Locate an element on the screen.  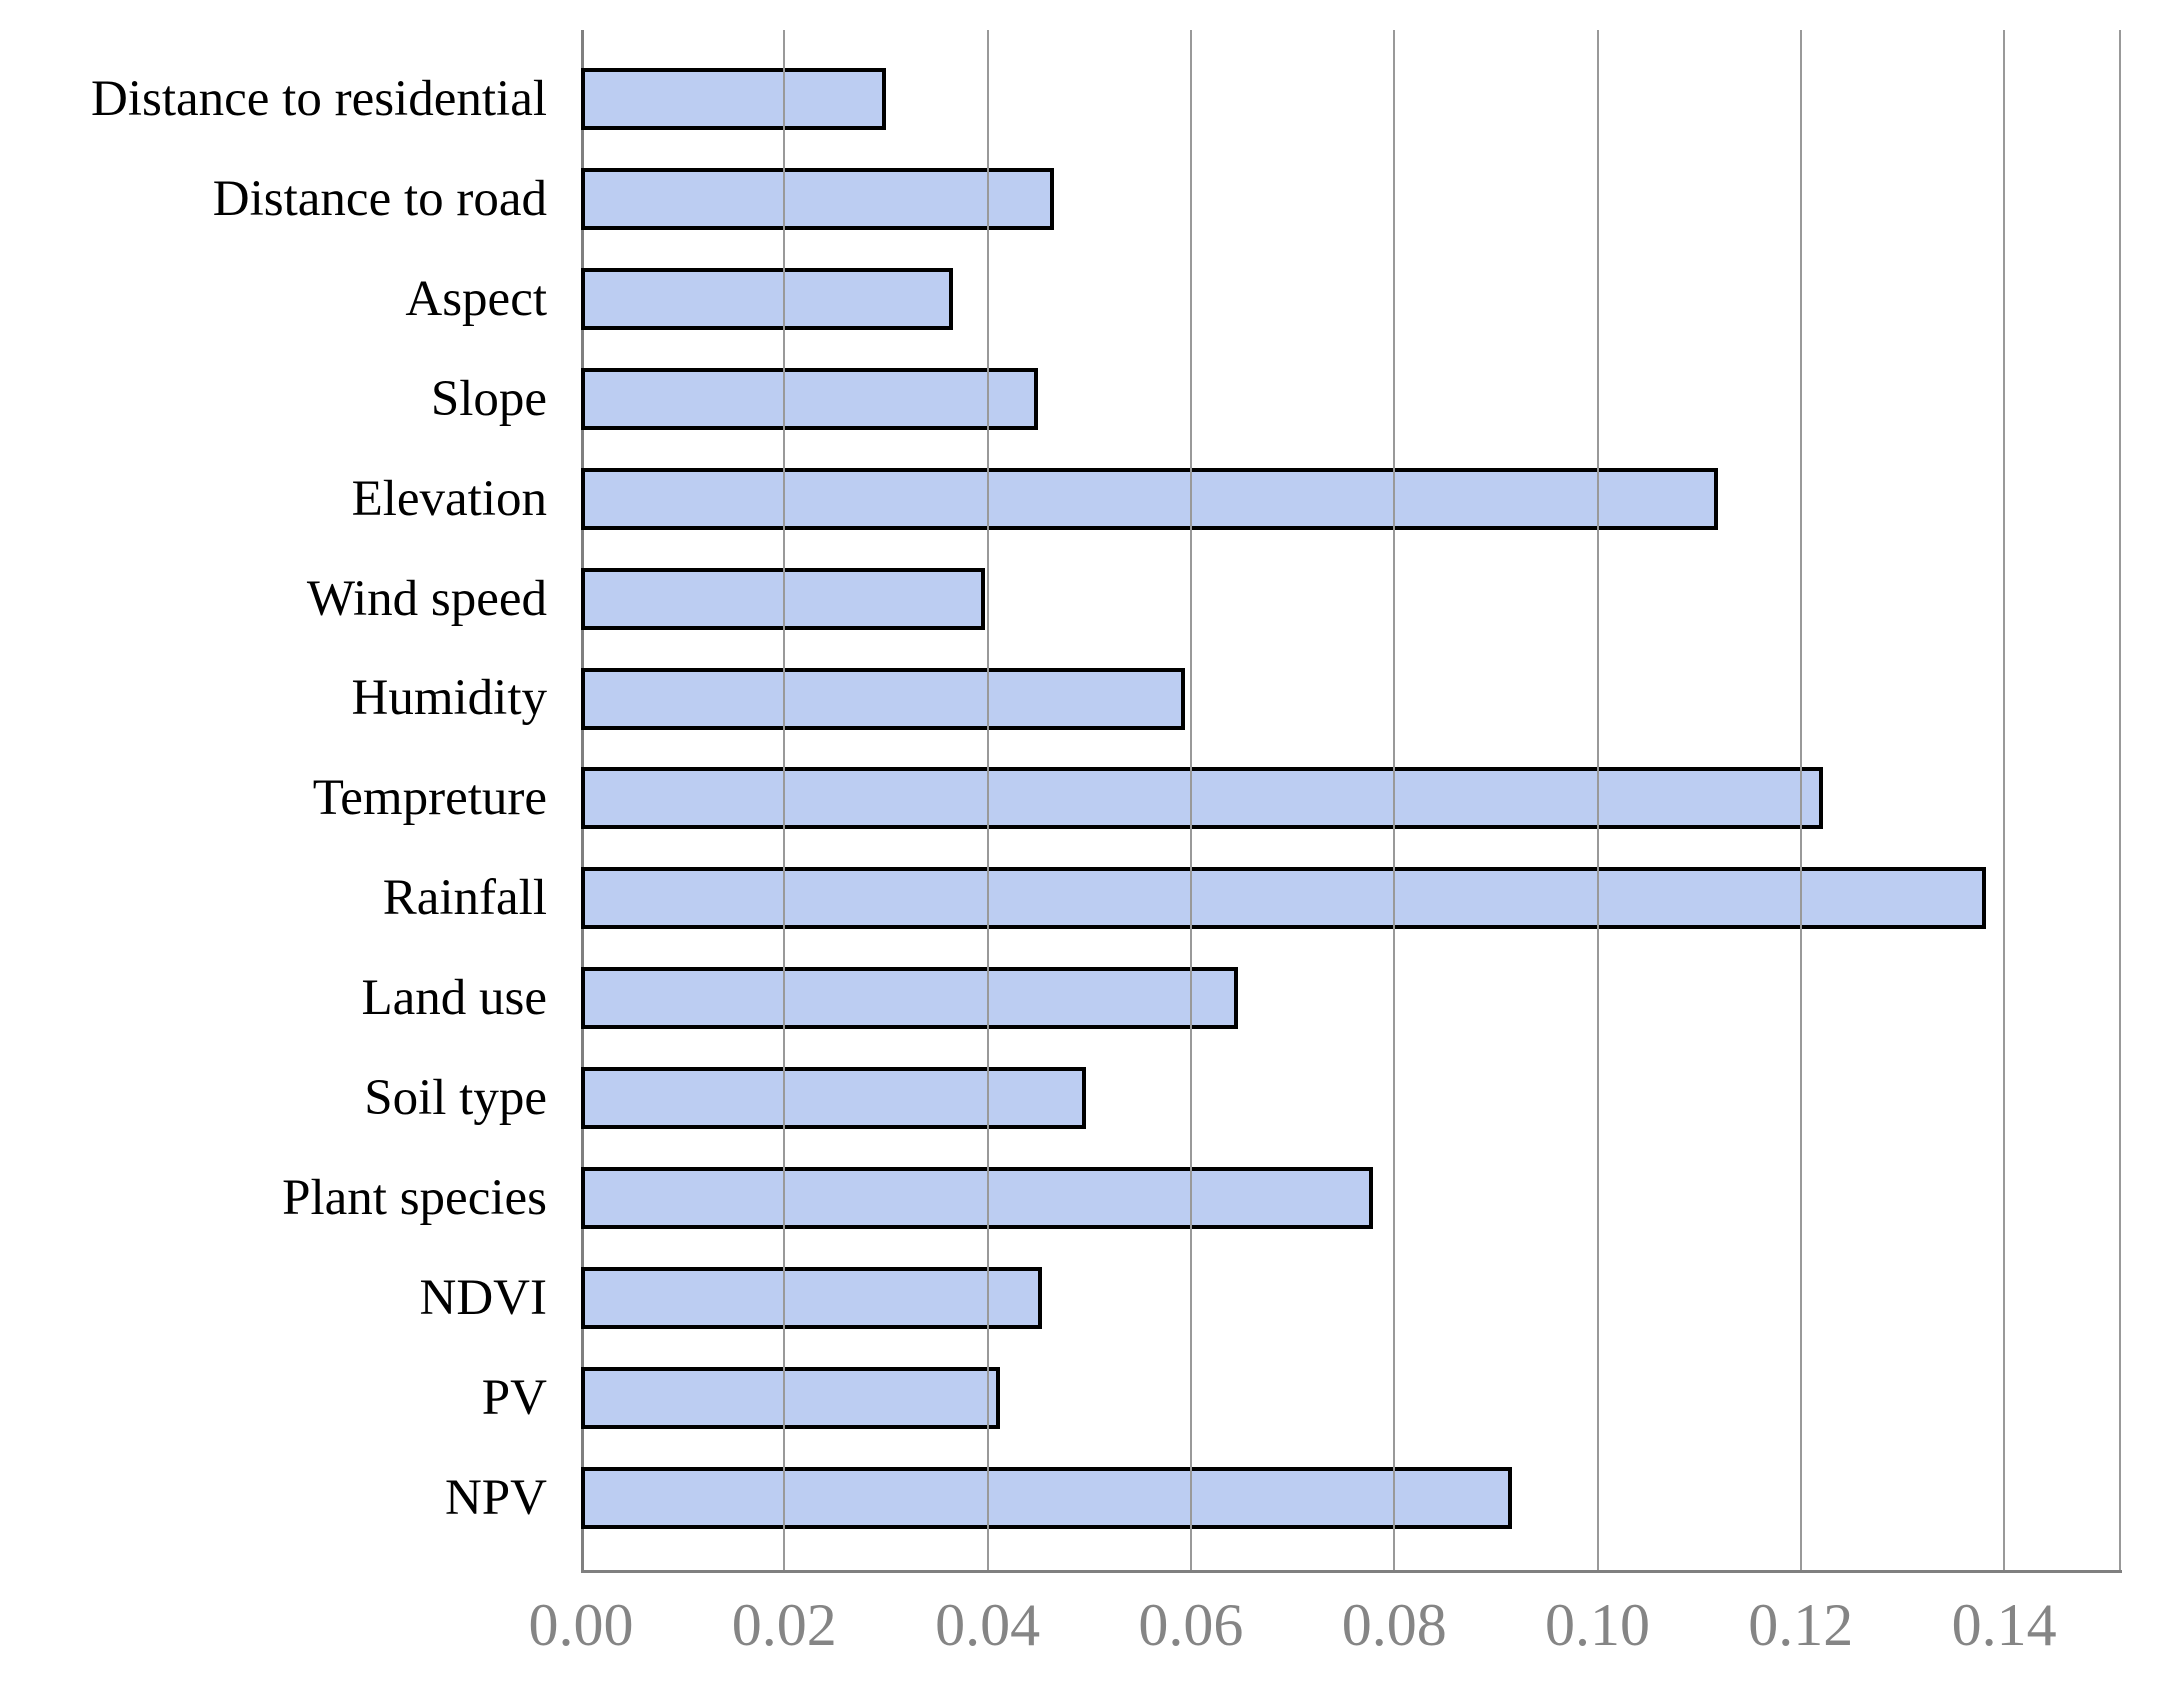
category-label: Soil type is located at coordinates (455, 1098).